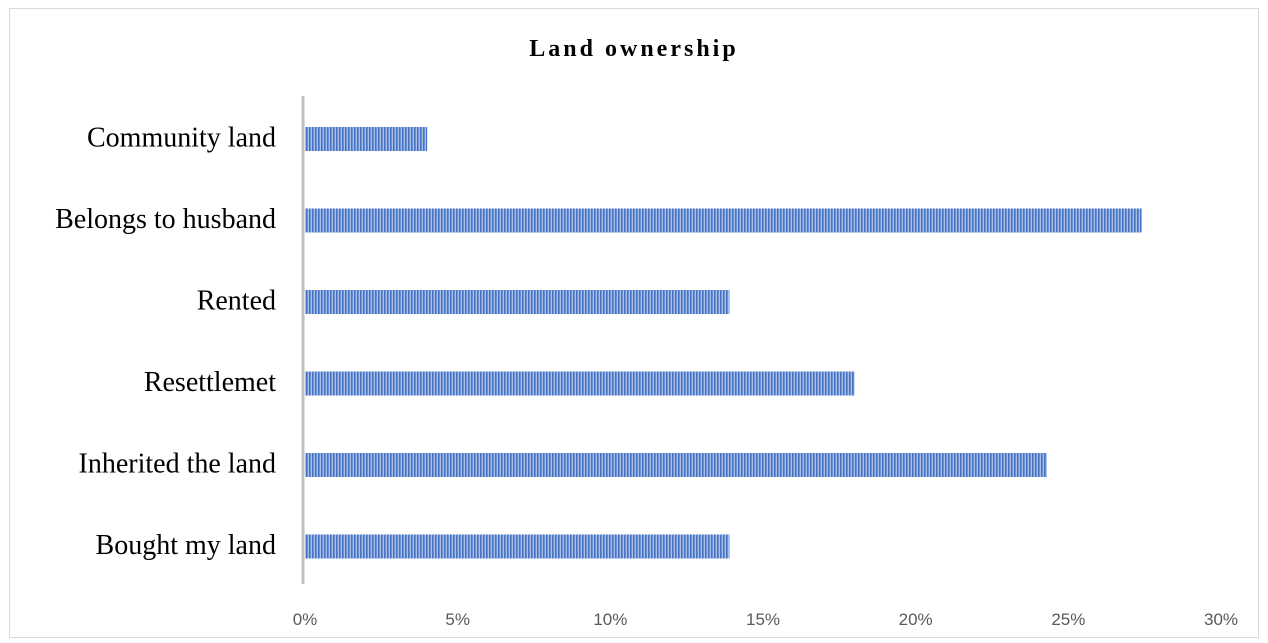 Image resolution: width=1268 pixels, height=643 pixels. What do you see at coordinates (165, 219) in the screenshot?
I see `category-label: Belongs to husband` at bounding box center [165, 219].